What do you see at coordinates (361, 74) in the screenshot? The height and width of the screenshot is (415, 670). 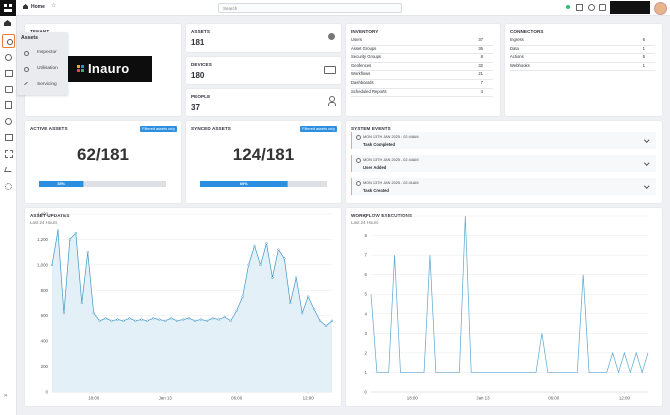 I see `row-label: Workflows` at bounding box center [361, 74].